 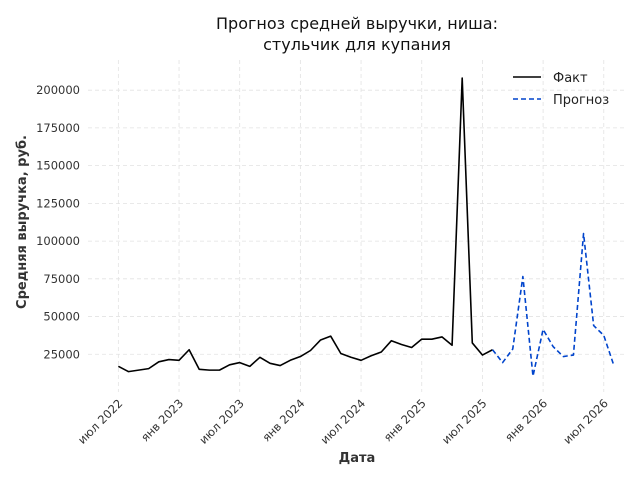 I want to click on x-tick-label: июл 2022, so click(x=100, y=421).